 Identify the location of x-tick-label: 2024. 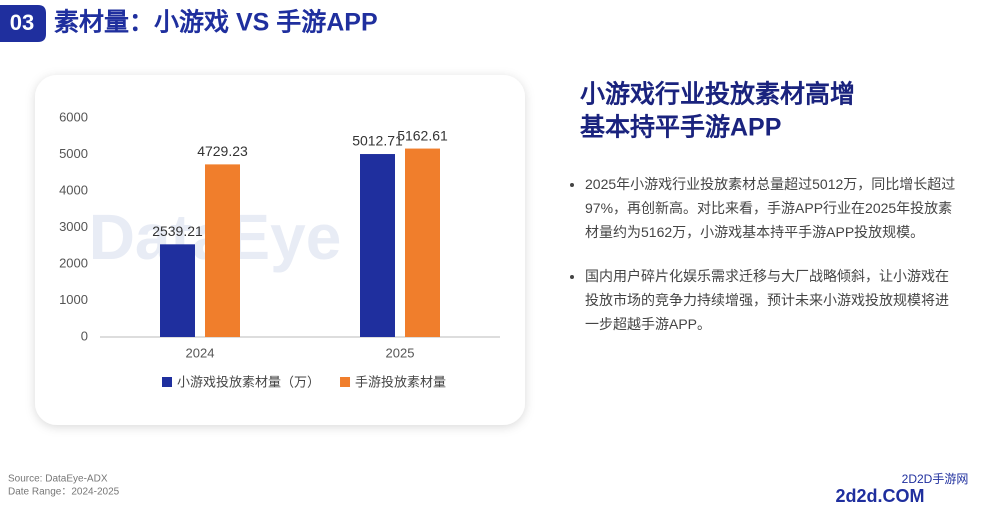
(200, 352).